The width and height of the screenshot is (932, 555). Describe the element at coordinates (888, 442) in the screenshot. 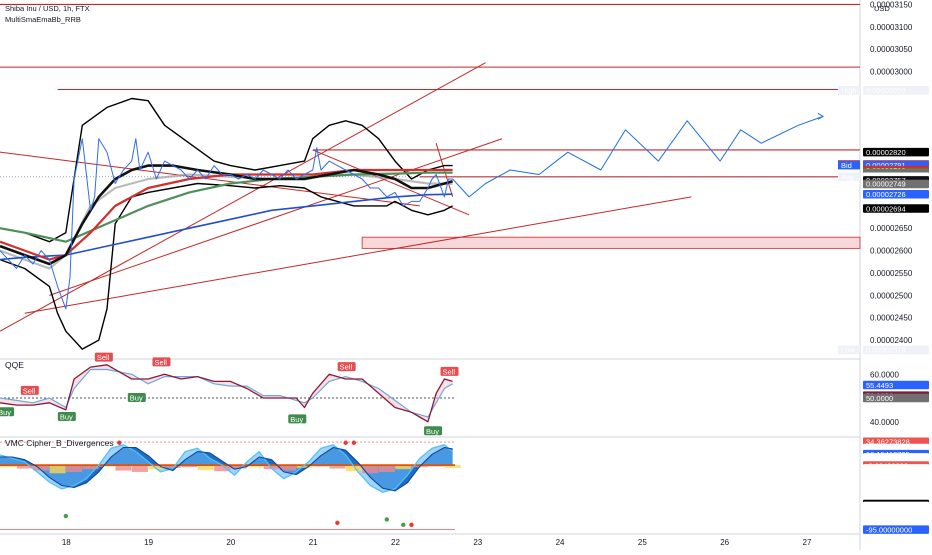

I see `vmc-tag: 34.36273828` at that location.